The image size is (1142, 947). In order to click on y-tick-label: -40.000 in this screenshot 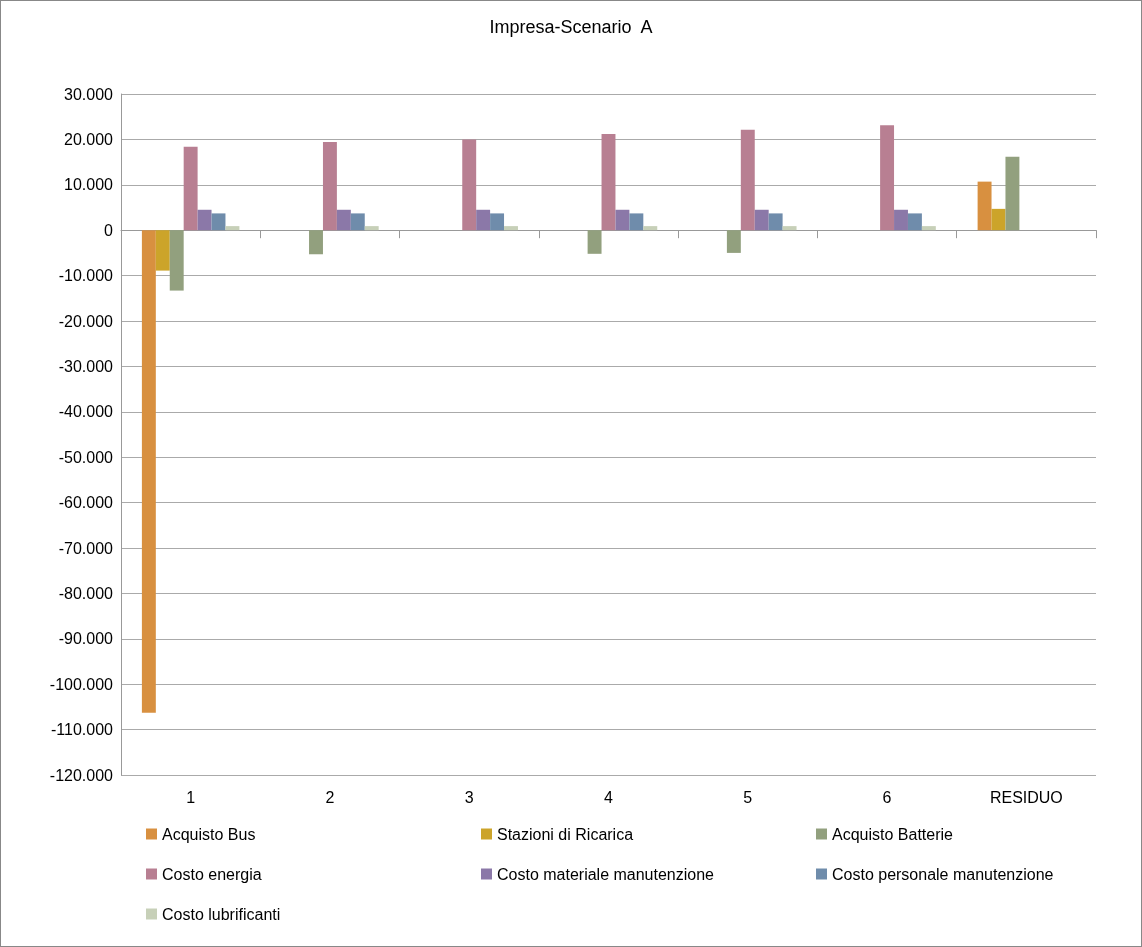, I will do `click(86, 412)`.